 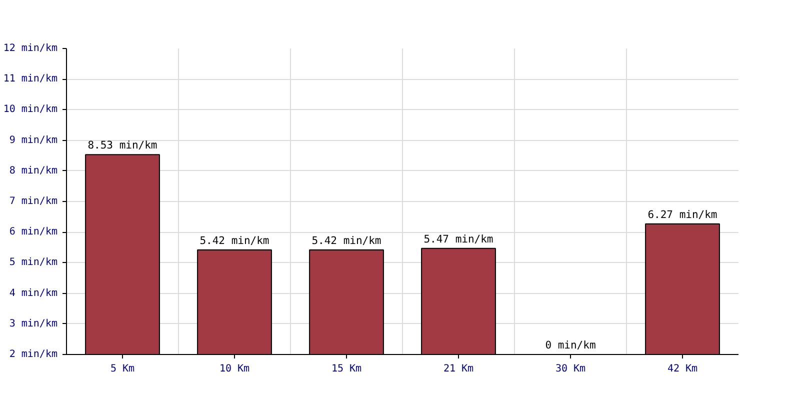 What do you see at coordinates (570, 346) in the screenshot?
I see `text: 0 min/km` at bounding box center [570, 346].